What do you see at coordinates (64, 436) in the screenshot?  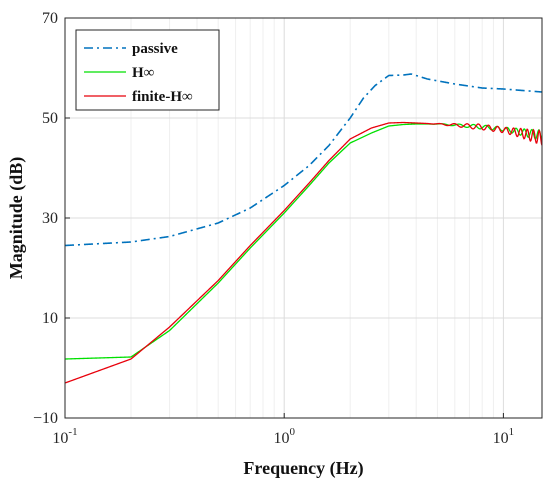 I see `x-tick-label: 10⁻¹` at bounding box center [64, 436].